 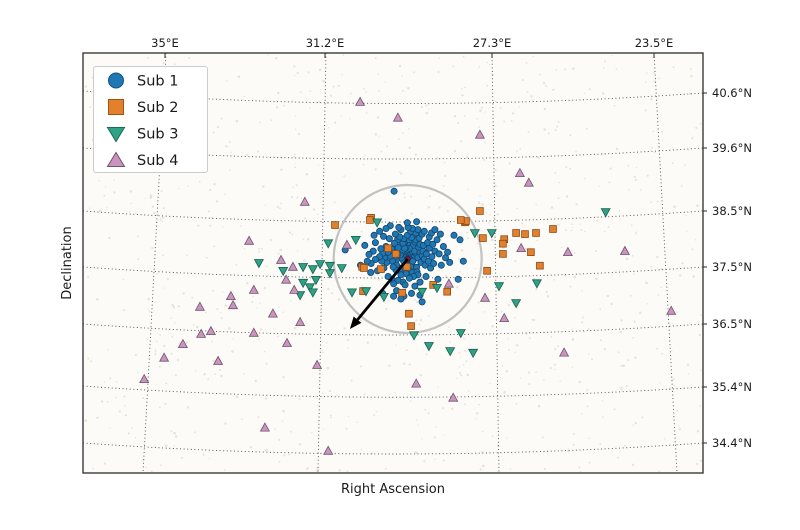 I want to click on dec-tick-label-38.5: 38.5°N, so click(x=732, y=211).